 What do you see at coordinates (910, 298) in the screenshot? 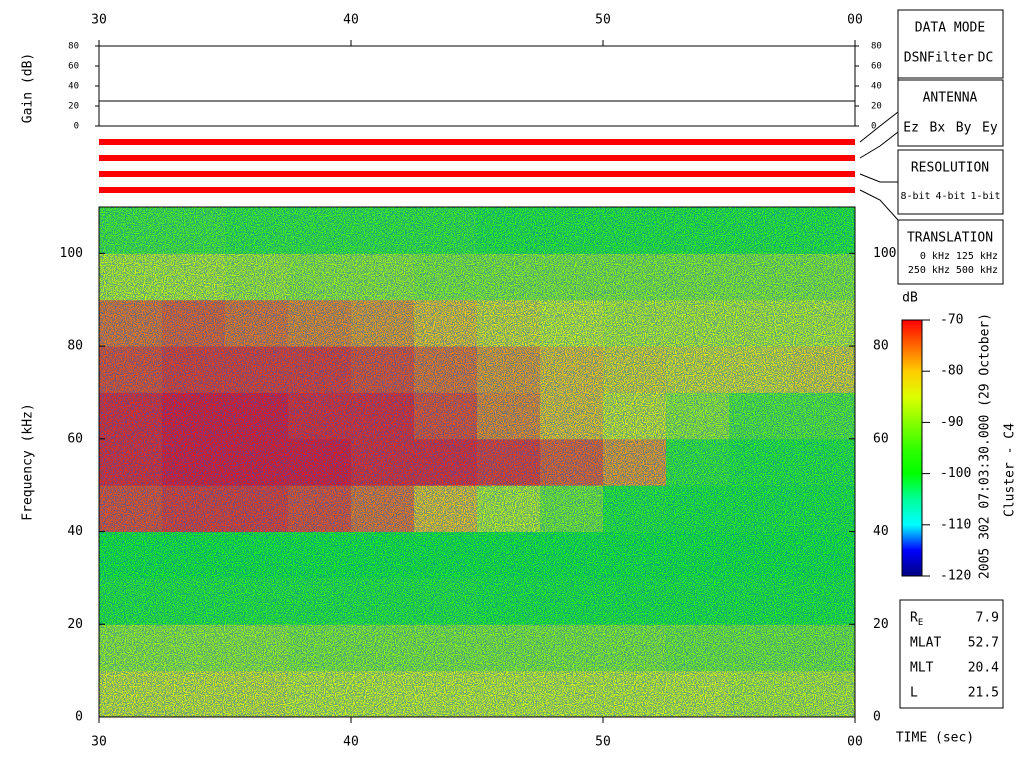
I see `colorbar-label: dB` at bounding box center [910, 298].